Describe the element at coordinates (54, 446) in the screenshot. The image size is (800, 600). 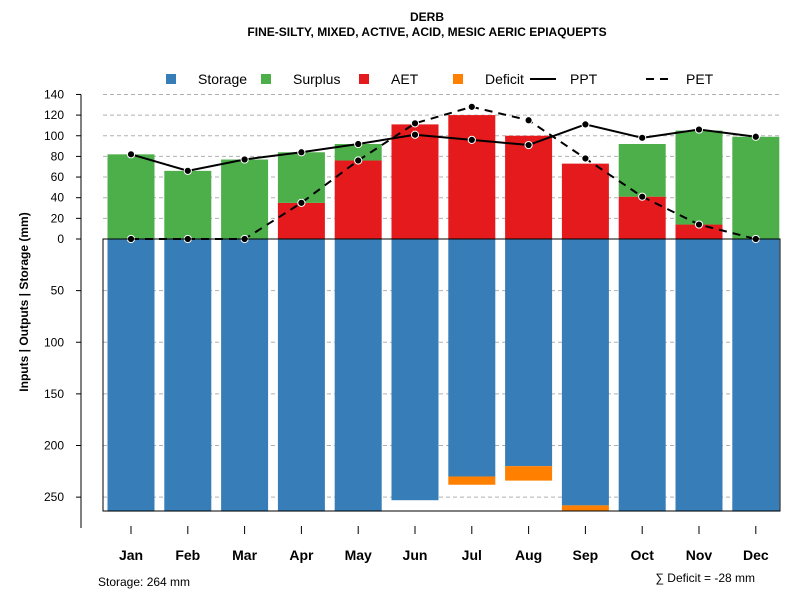
I see `y-tick-label: 200` at that location.